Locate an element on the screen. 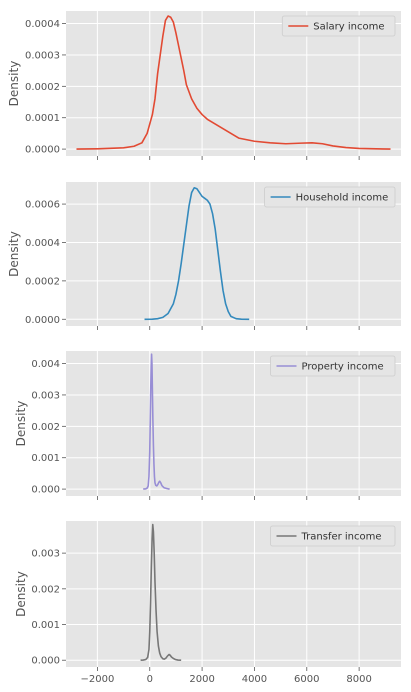  legend: Property income is located at coordinates (333, 366).